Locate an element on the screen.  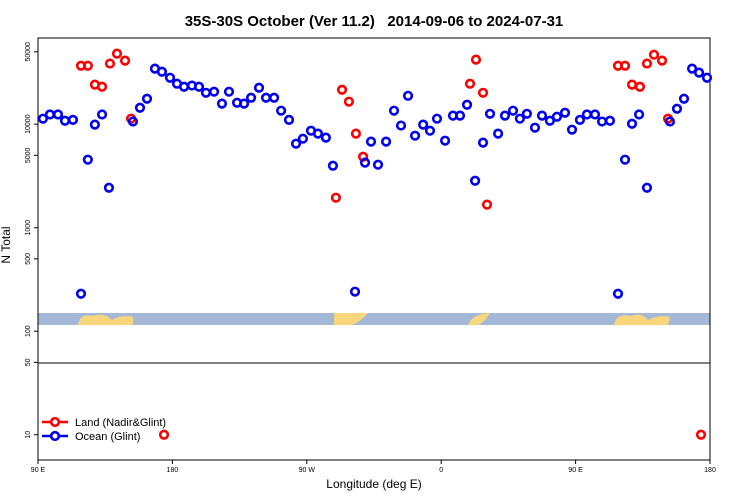
y-tick-label: 50 is located at coordinates (28, 362).